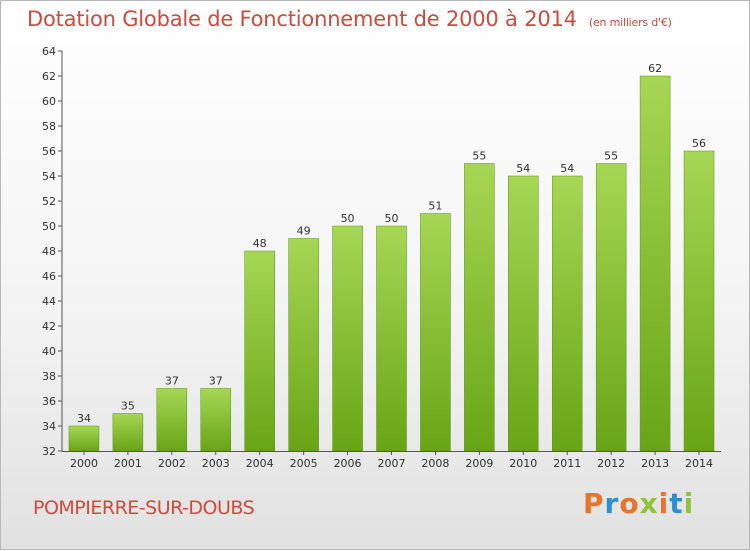  Describe the element at coordinates (259, 351) in the screenshot. I see `bar-2004` at that location.